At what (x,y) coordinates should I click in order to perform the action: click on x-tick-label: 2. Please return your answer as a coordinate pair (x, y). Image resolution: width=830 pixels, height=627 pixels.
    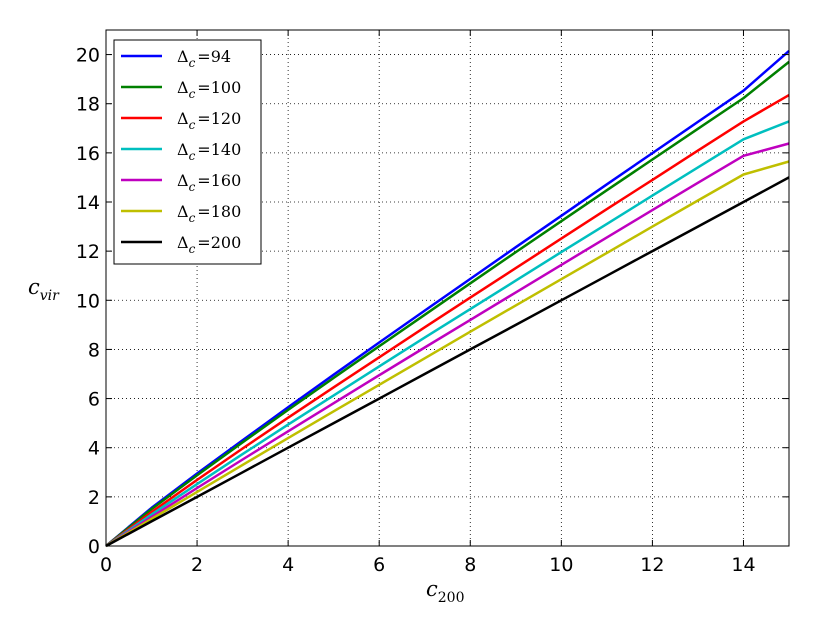
    Looking at the image, I should click on (197, 565).